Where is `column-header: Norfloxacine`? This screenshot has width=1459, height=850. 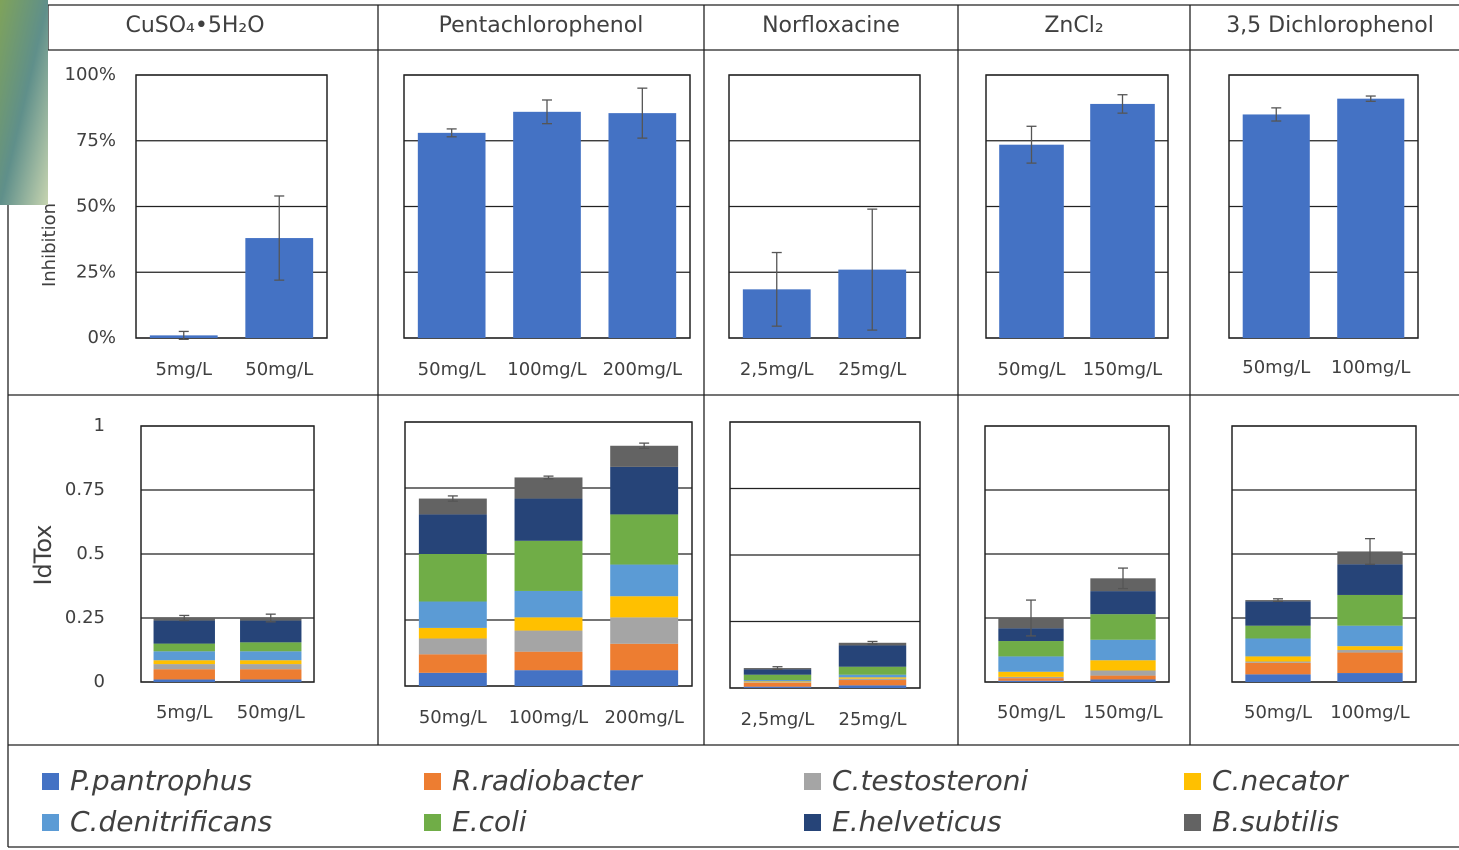 column-header: Norfloxacine is located at coordinates (831, 25).